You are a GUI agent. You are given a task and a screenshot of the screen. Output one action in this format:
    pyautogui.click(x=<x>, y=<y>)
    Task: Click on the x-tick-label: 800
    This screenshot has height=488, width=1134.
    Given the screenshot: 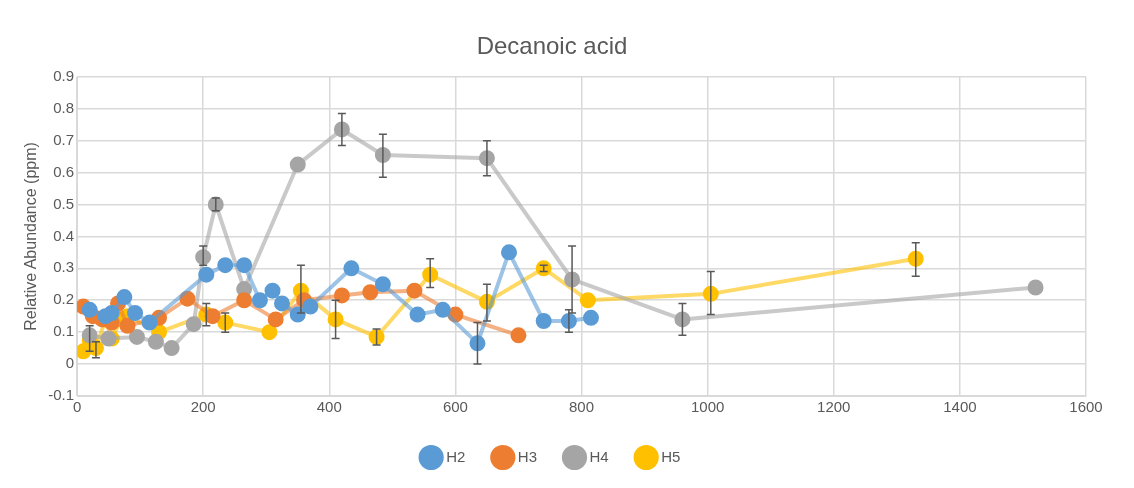 What is the action you would take?
    pyautogui.click(x=582, y=407)
    